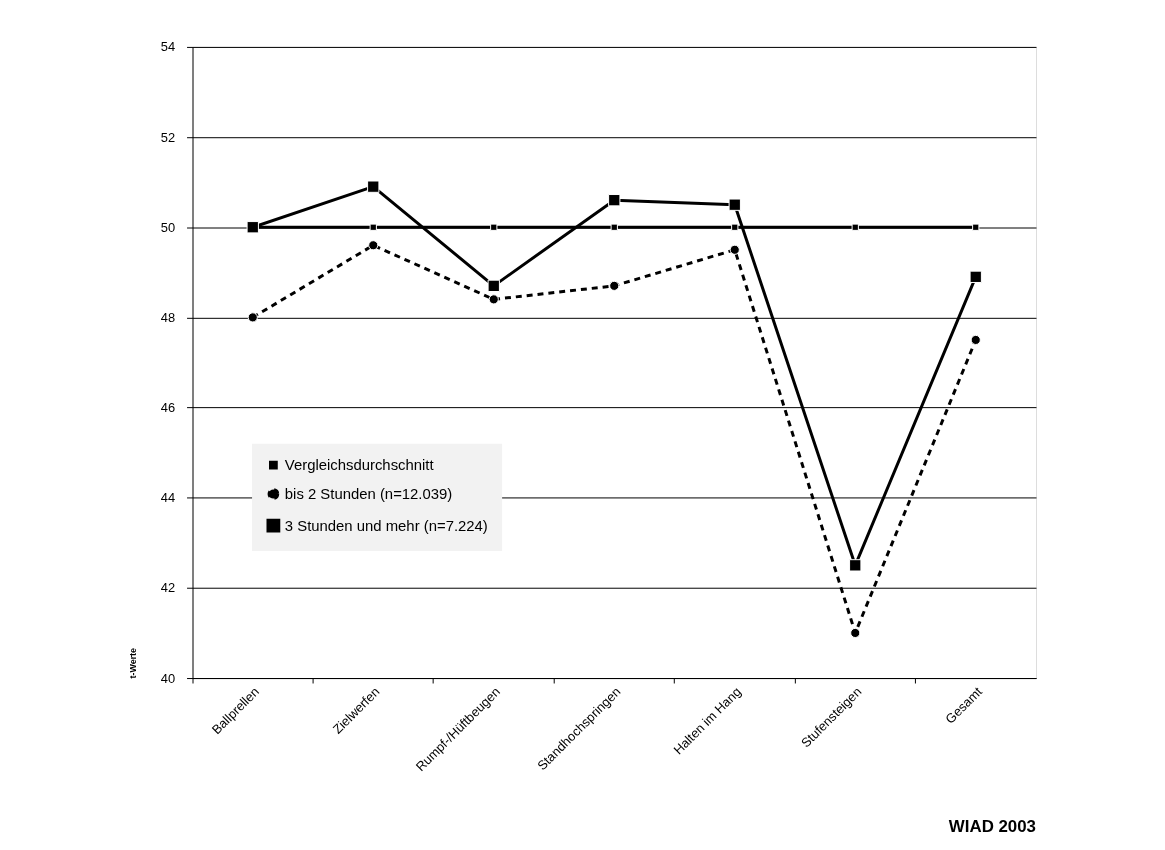 The height and width of the screenshot is (850, 1165). Describe the element at coordinates (168, 408) in the screenshot. I see `y-tick-label: 46` at that location.